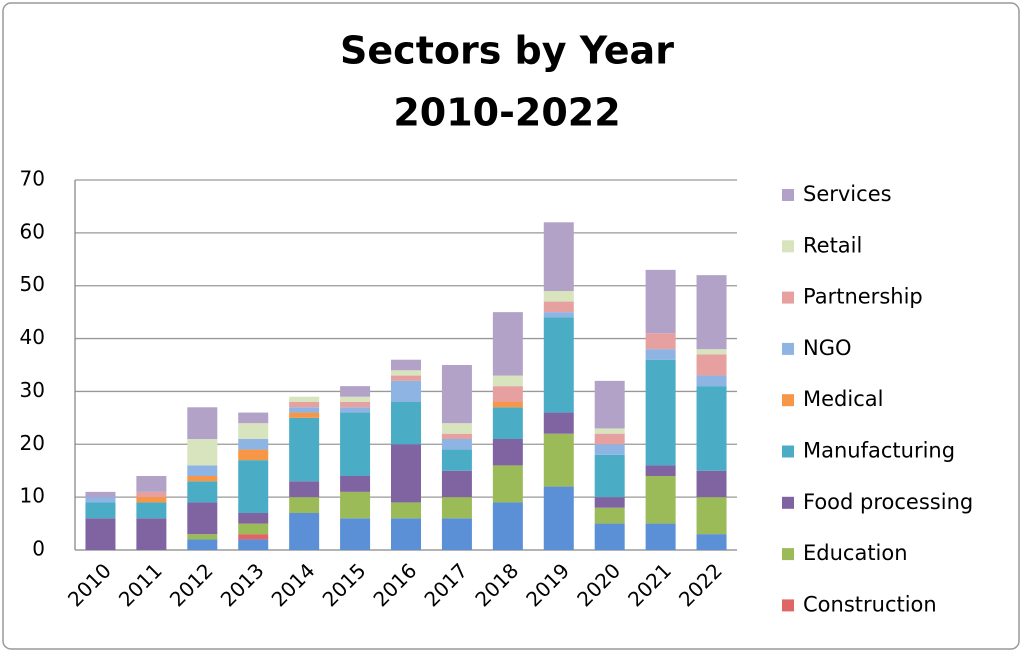  I want to click on y-tick-label: 20, so click(32, 443).